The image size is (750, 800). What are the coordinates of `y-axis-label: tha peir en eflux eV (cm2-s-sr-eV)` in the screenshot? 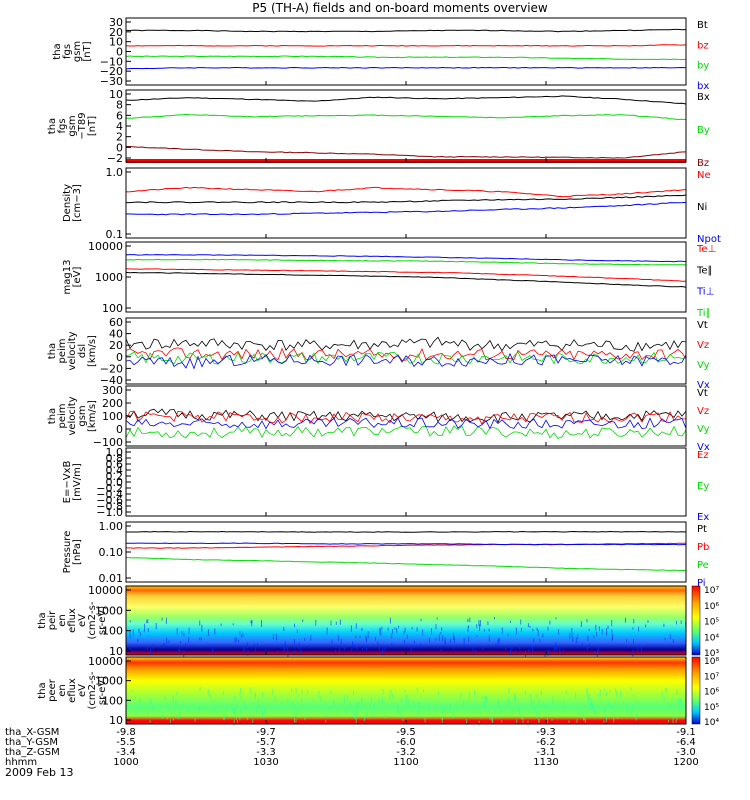 It's located at (72, 620).